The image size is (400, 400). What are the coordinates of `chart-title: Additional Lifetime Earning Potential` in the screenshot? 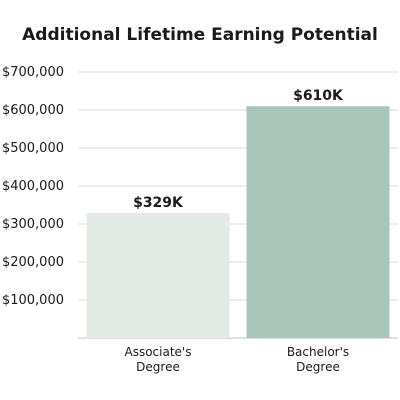 It's located at (200, 35).